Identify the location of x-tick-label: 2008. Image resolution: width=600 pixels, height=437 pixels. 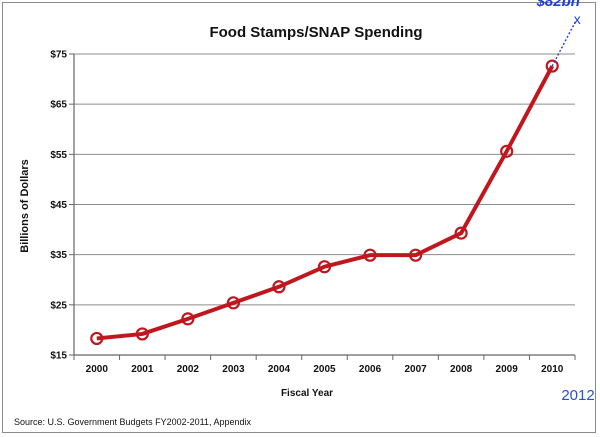
(461, 369).